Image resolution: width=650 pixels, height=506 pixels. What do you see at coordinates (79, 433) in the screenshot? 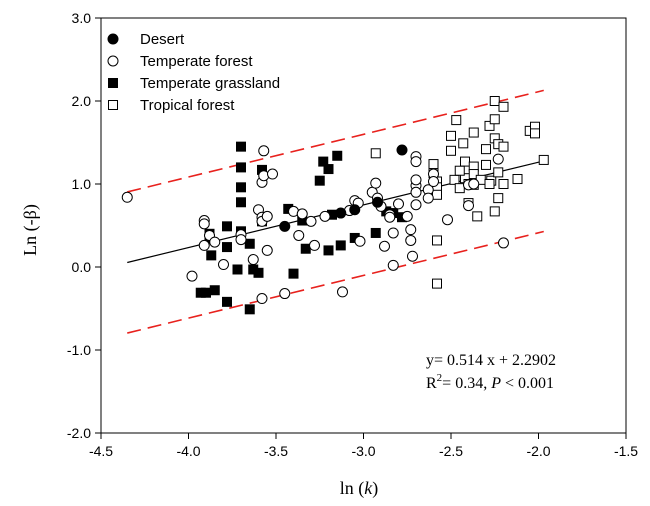
I see `y-tick-label: -2.0` at bounding box center [79, 433].